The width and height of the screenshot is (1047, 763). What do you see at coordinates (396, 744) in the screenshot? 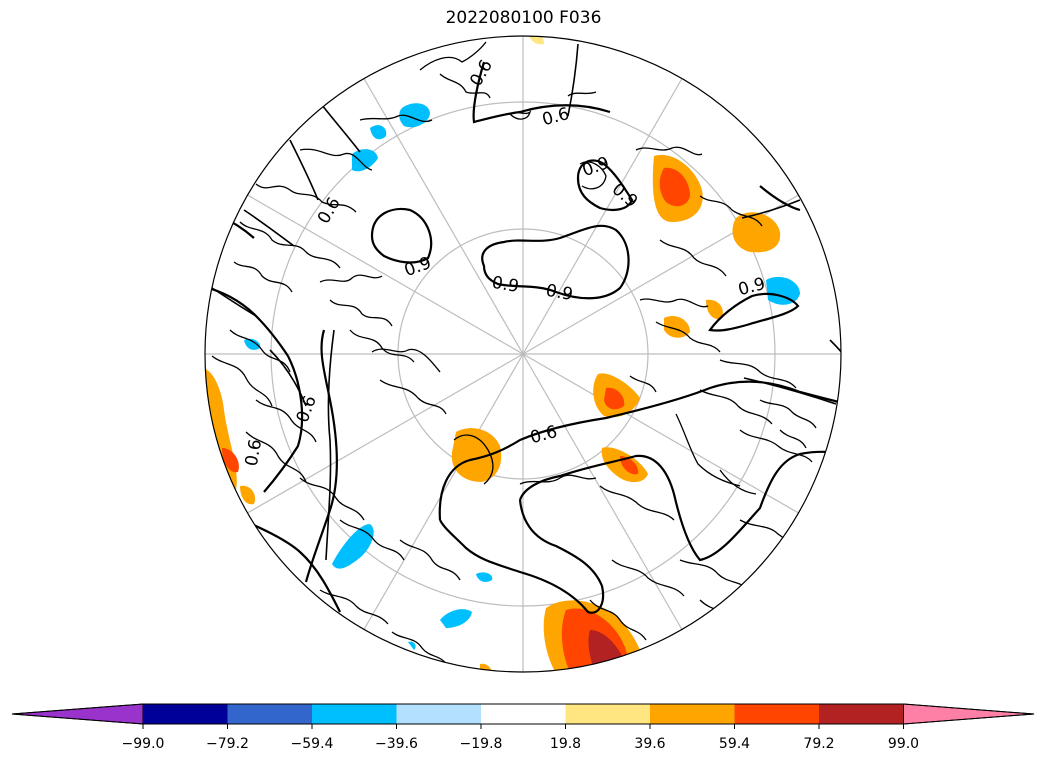
I see `colorbar-tick-label: −39.6` at bounding box center [396, 744].